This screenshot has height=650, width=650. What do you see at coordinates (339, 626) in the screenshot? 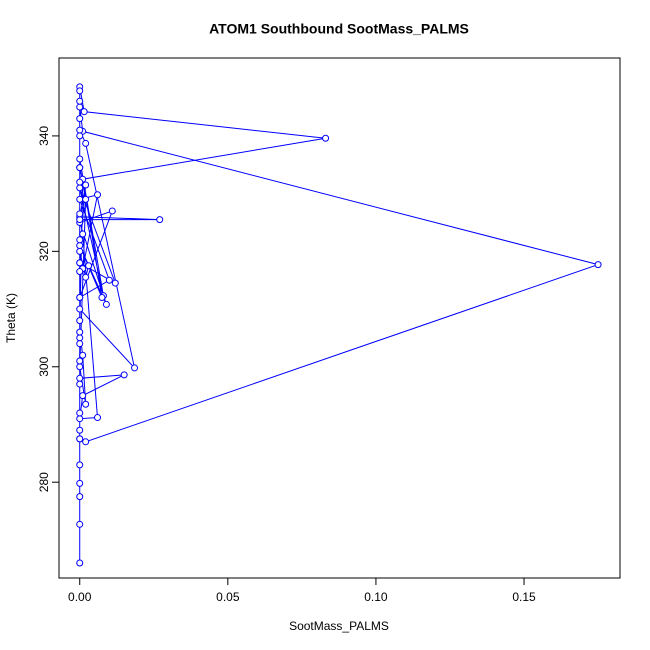
I see `x-axis-label: SootMass_PALMS` at bounding box center [339, 626].